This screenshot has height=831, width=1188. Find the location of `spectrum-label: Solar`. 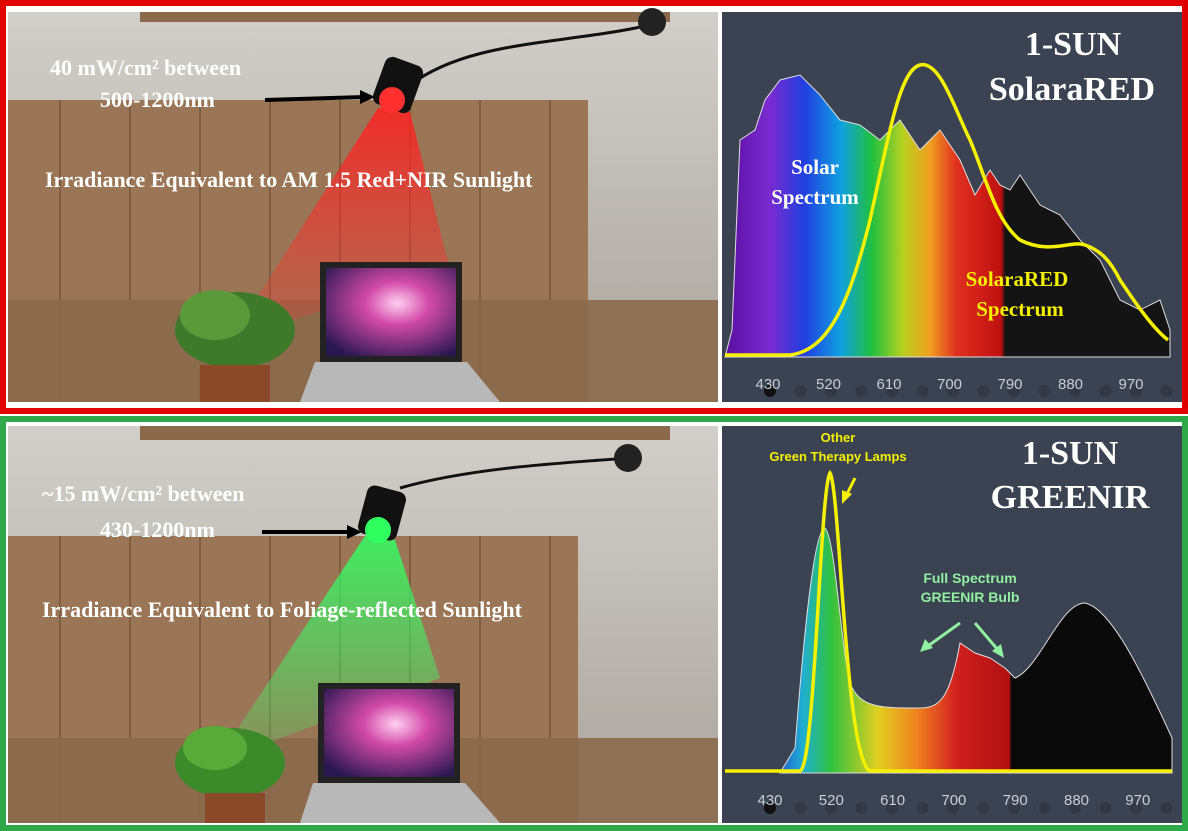

spectrum-label: Solar is located at coordinates (815, 167).